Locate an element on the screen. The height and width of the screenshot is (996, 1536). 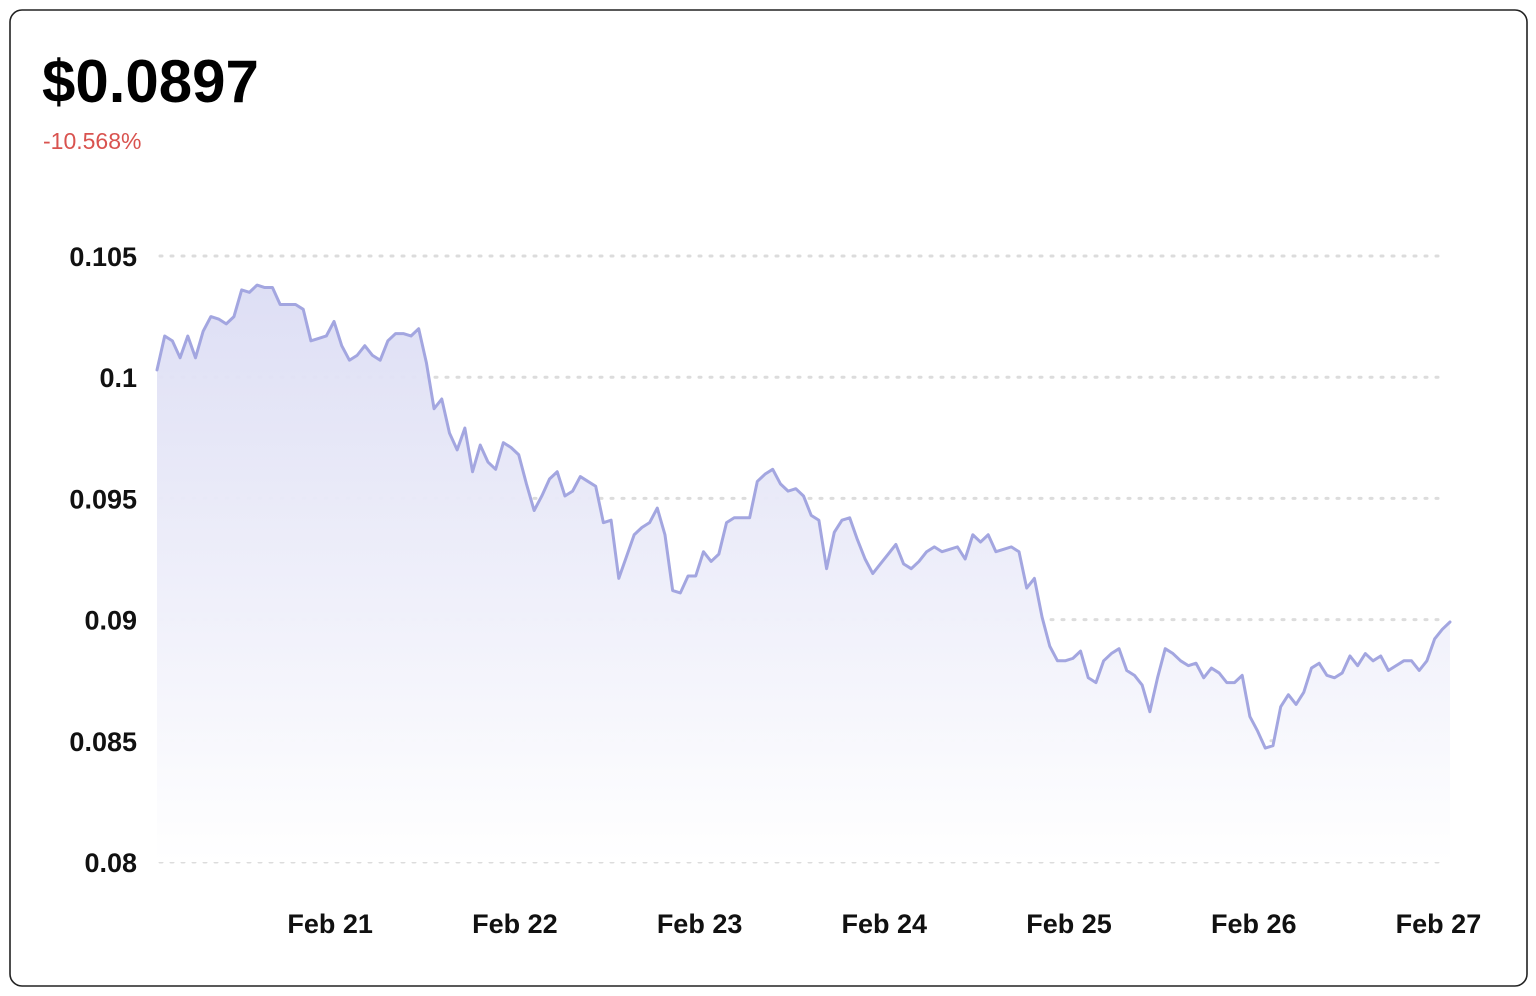
change: -10.568% is located at coordinates (92, 141).